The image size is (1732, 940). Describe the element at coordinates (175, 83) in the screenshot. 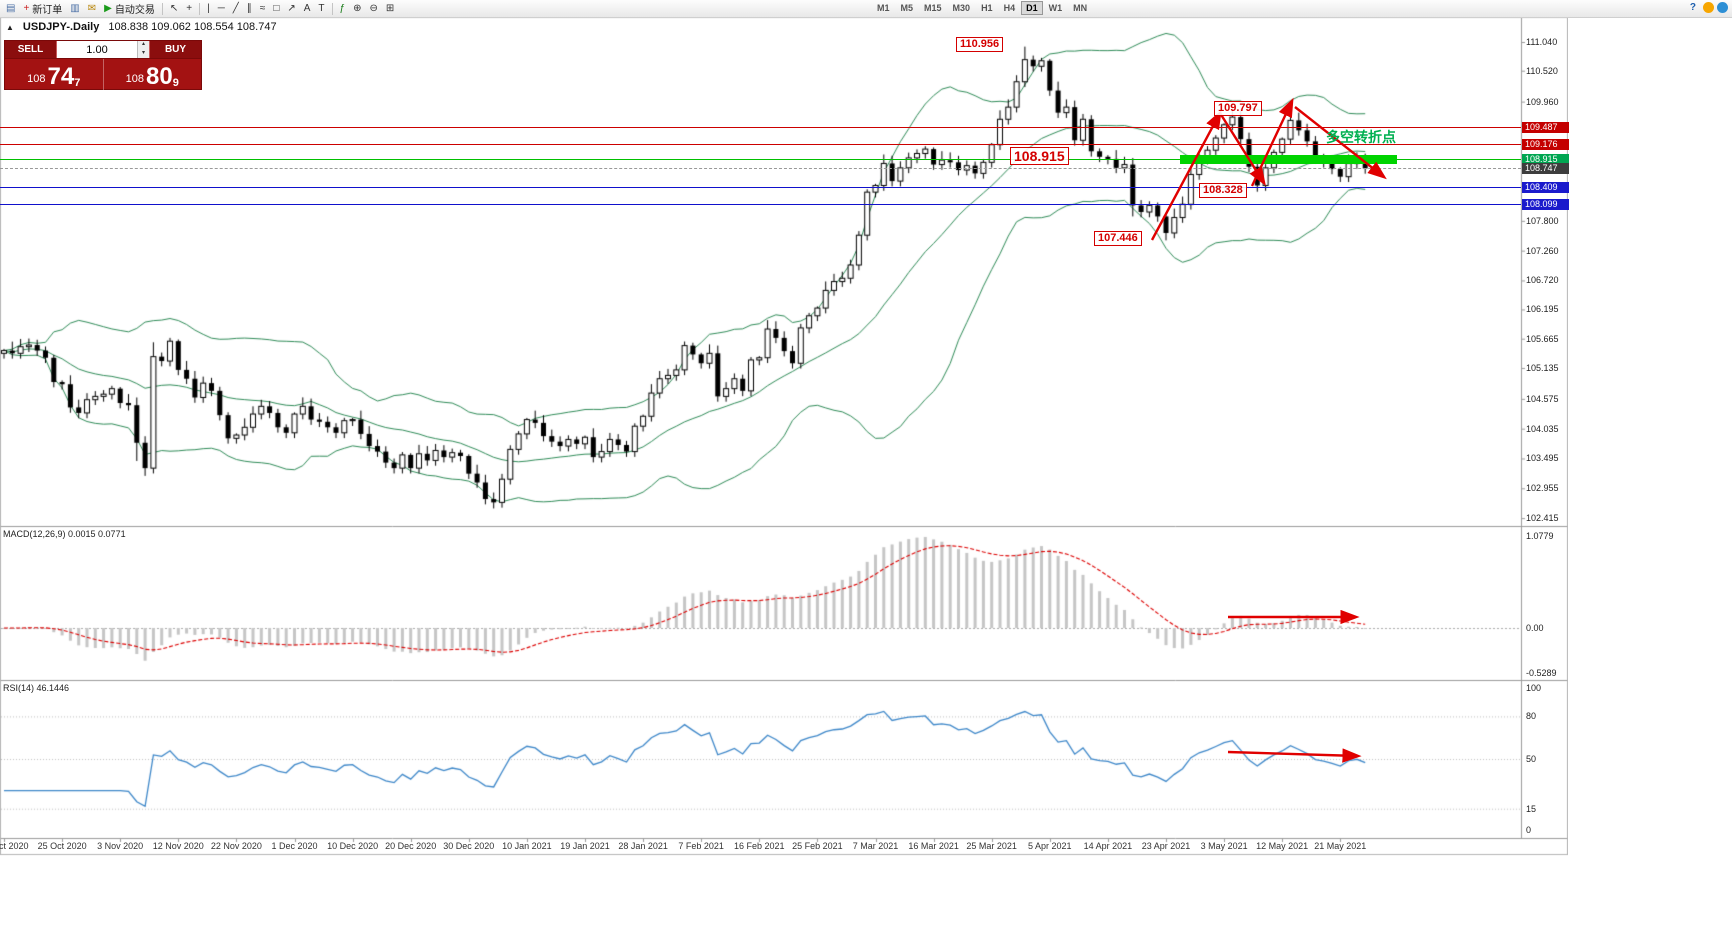

I see `buy-price-pip: 9` at that location.